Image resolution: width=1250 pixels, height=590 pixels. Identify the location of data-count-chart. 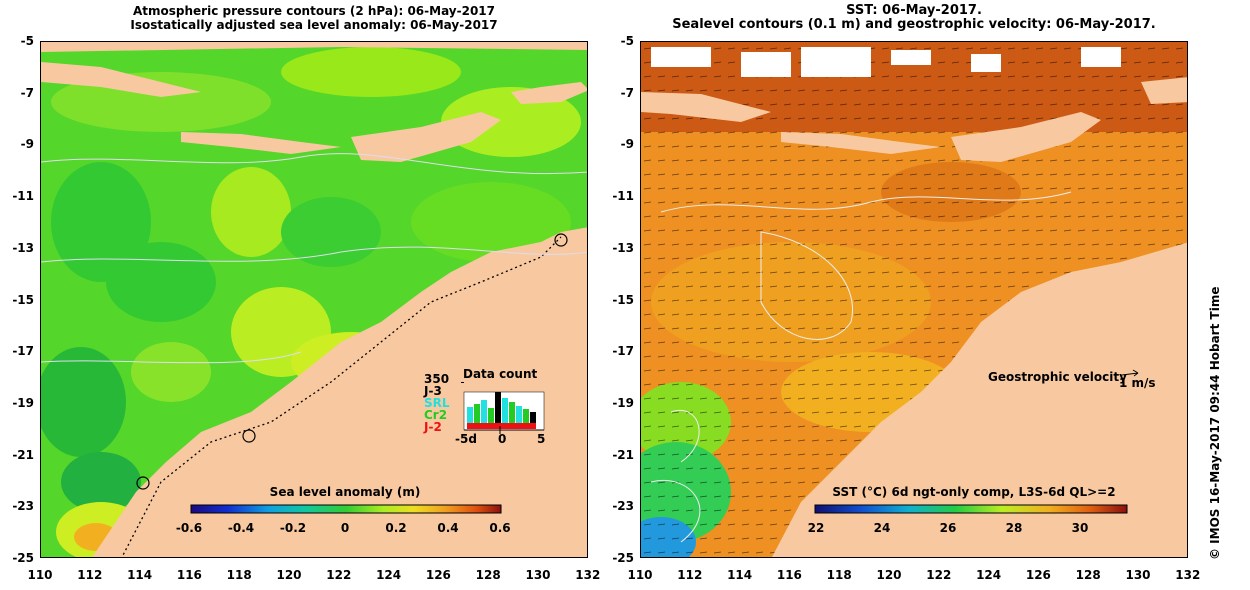
(503, 408).